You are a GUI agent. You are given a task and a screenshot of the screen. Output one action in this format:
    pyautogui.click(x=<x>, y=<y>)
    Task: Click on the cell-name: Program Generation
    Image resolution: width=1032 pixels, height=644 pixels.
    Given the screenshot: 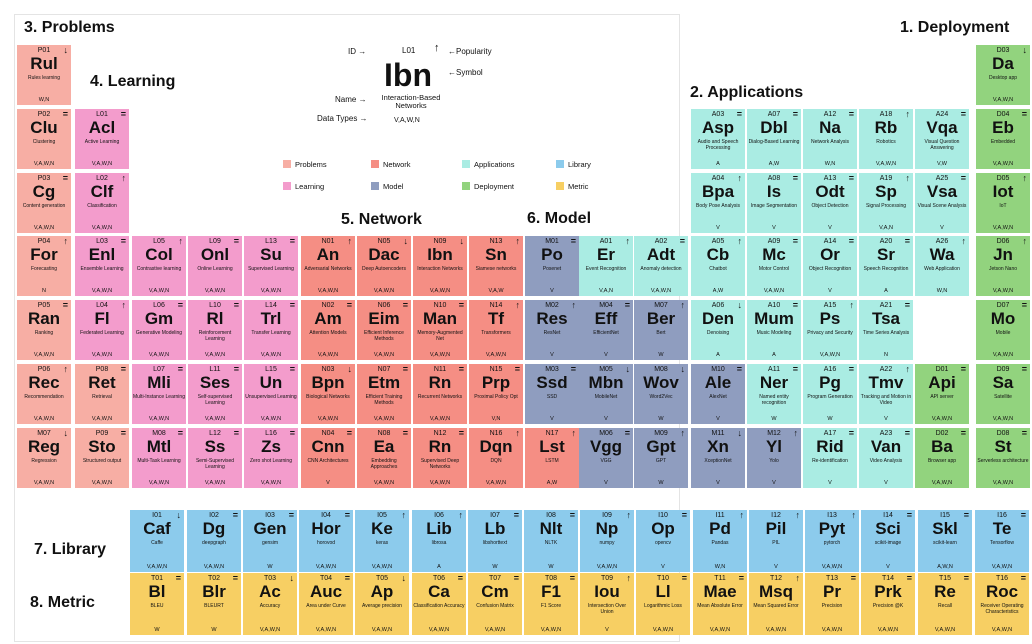 What is the action you would take?
    pyautogui.click(x=830, y=397)
    